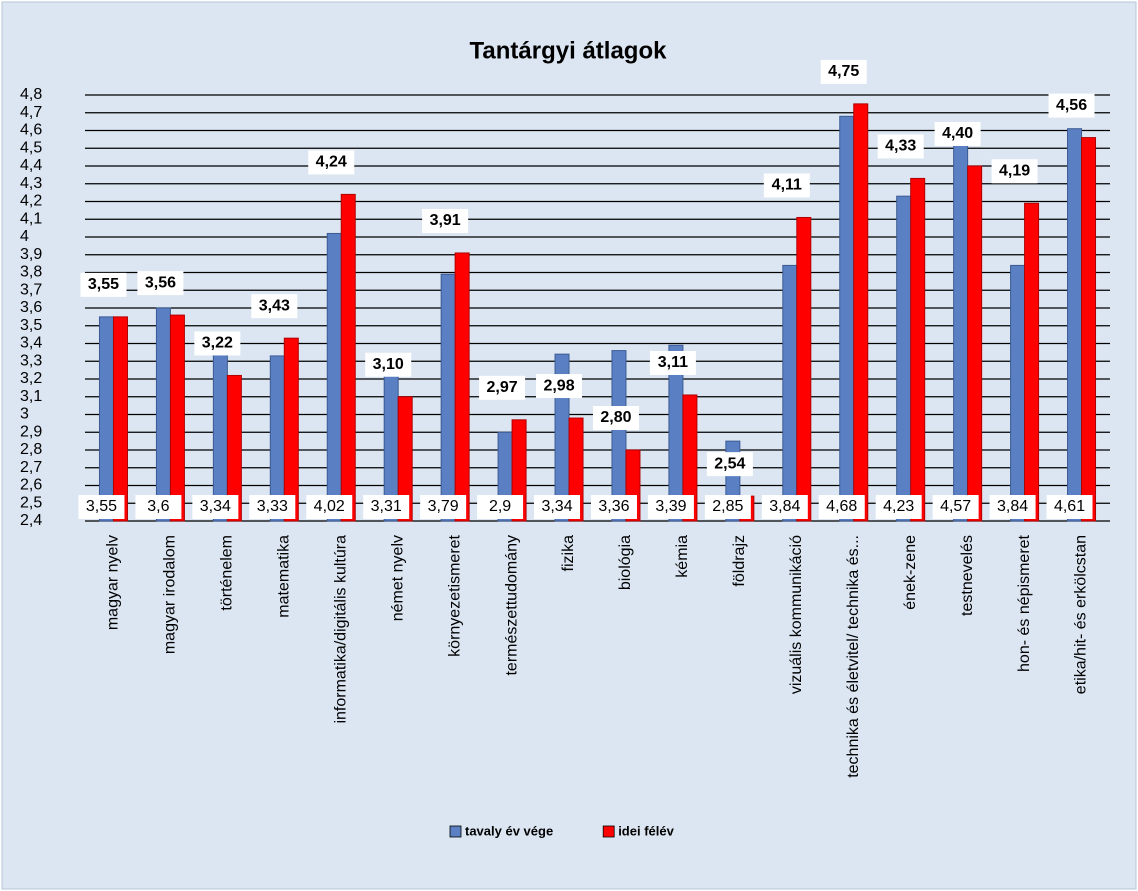 The height and width of the screenshot is (891, 1138). What do you see at coordinates (31, 467) in the screenshot?
I see `y-tick-label: 2,7` at bounding box center [31, 467].